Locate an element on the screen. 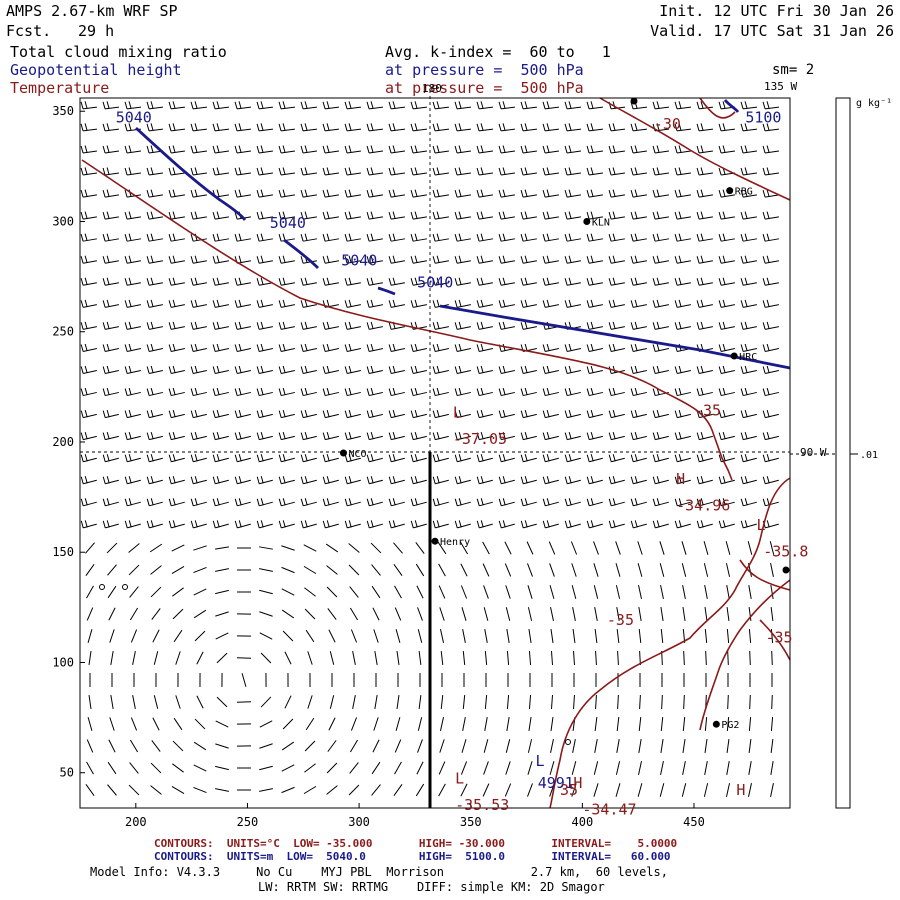  colorbar-units: g kg⁻¹ is located at coordinates (874, 103).